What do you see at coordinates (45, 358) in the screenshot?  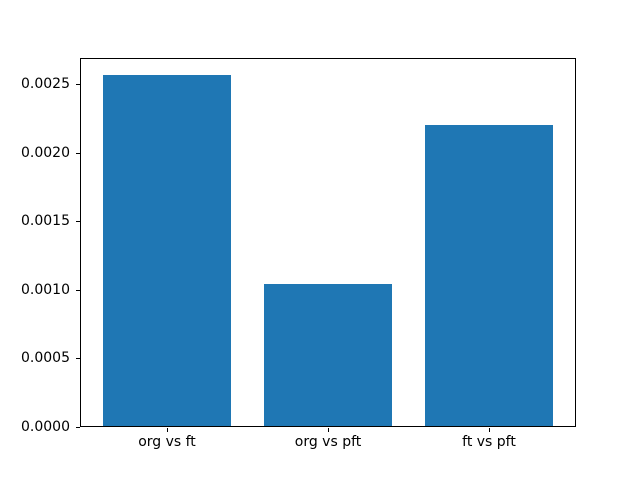 I see `y-tick-label: 0.0005` at bounding box center [45, 358].